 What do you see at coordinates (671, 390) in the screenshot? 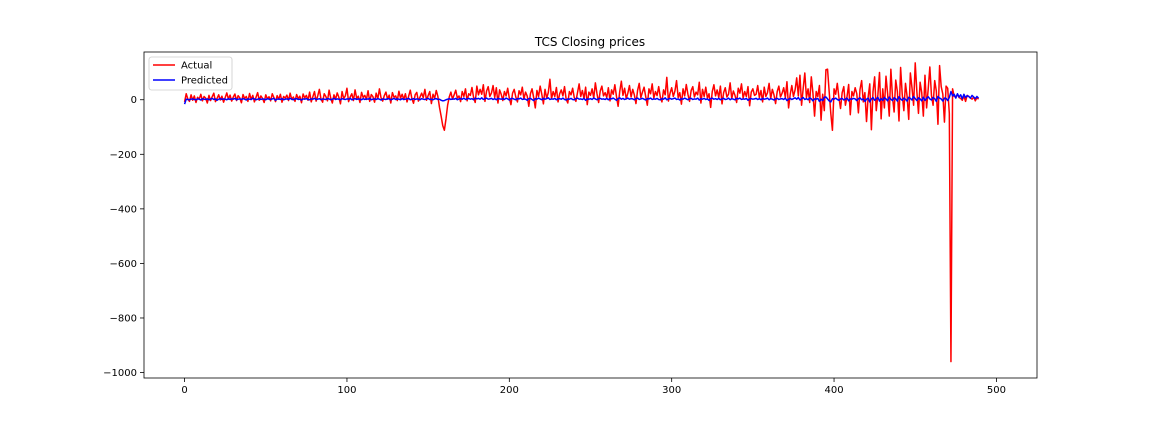
I see `x-tick-label: 300` at bounding box center [671, 390].